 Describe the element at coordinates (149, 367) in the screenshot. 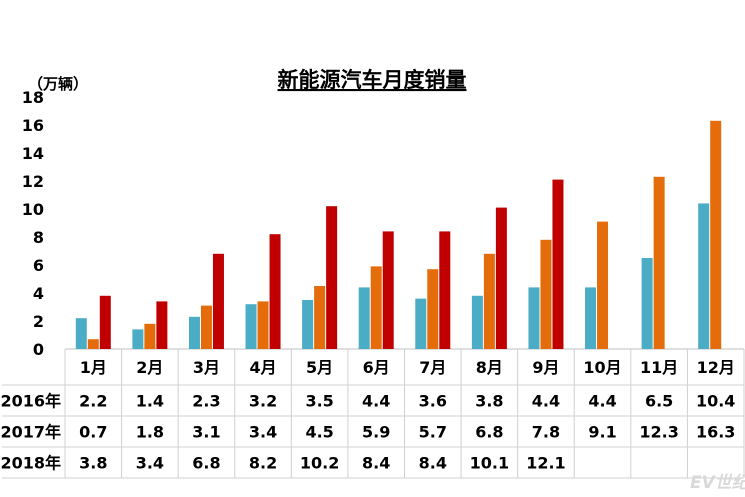

I see `x-category-label: 2月` at that location.